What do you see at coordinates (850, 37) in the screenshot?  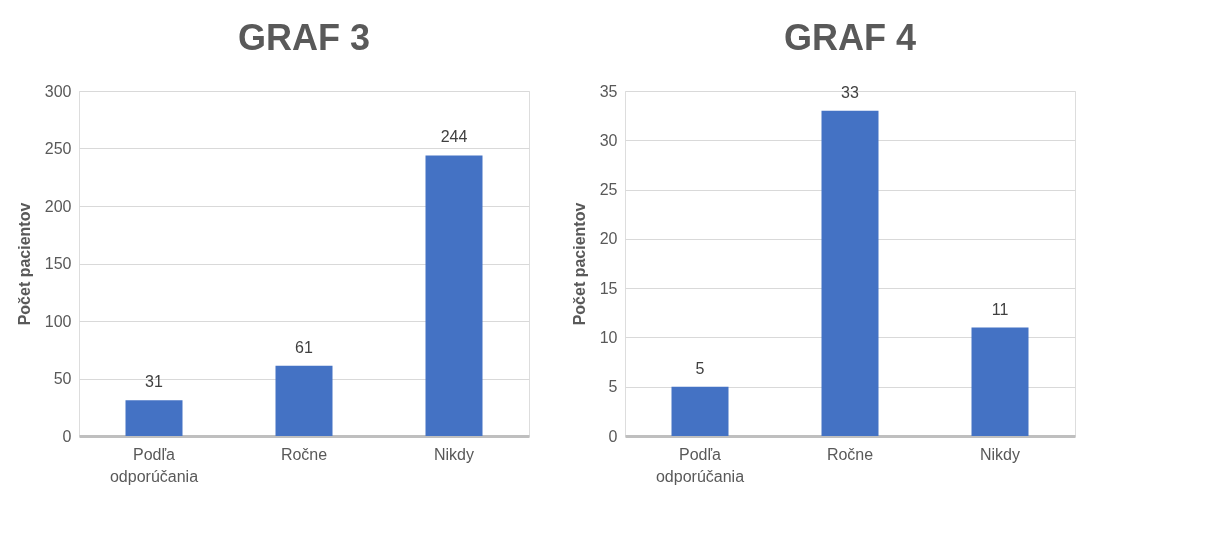 I see `chart-title: GRAF 4` at bounding box center [850, 37].